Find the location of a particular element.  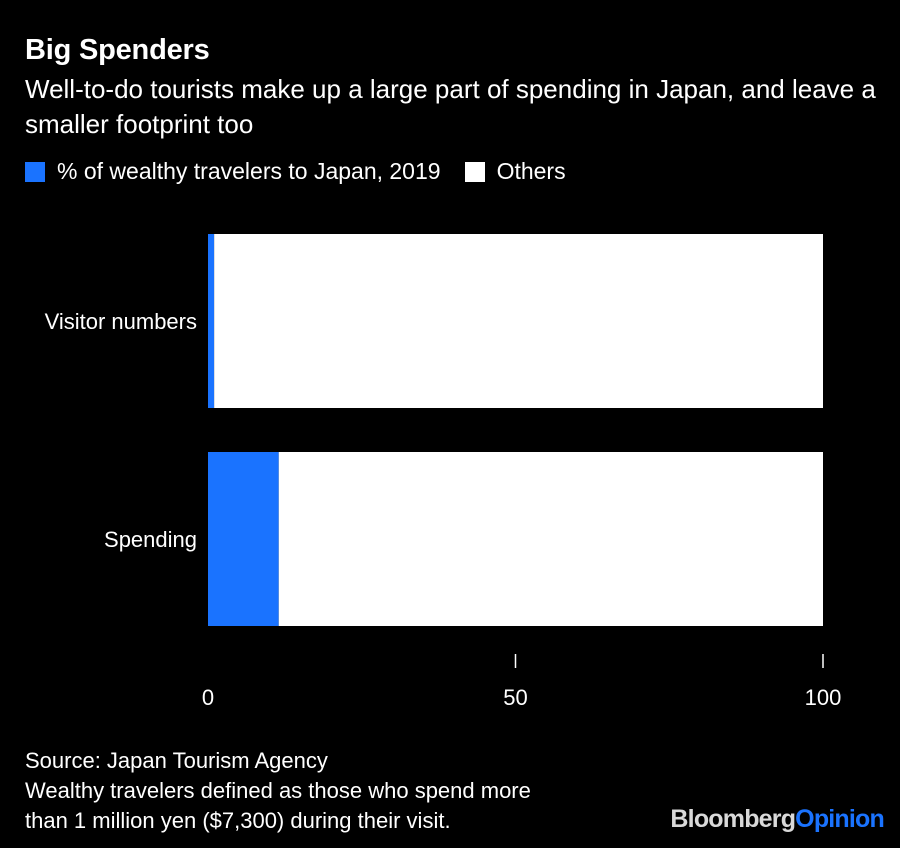

bar-others-visitor-numbers is located at coordinates (518, 321).